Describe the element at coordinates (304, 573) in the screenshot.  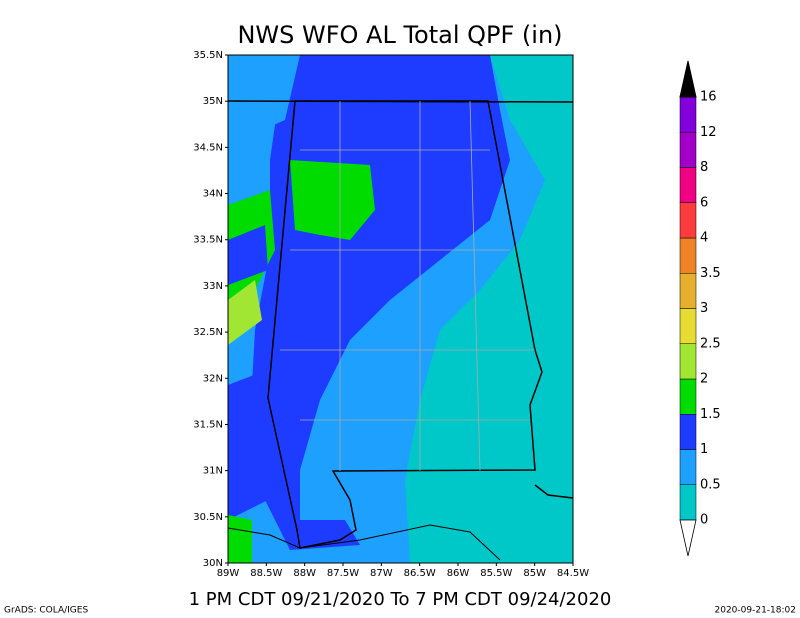
I see `lon-label: 88W` at that location.